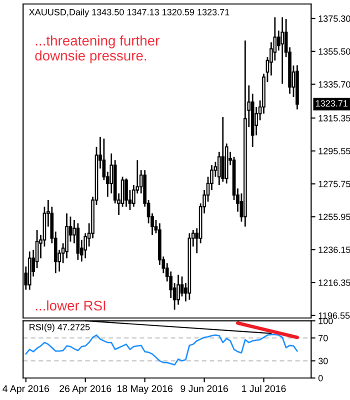 The height and width of the screenshot is (400, 350). I want to click on annotation: ...threatening further downsie pressure., so click(97, 49).